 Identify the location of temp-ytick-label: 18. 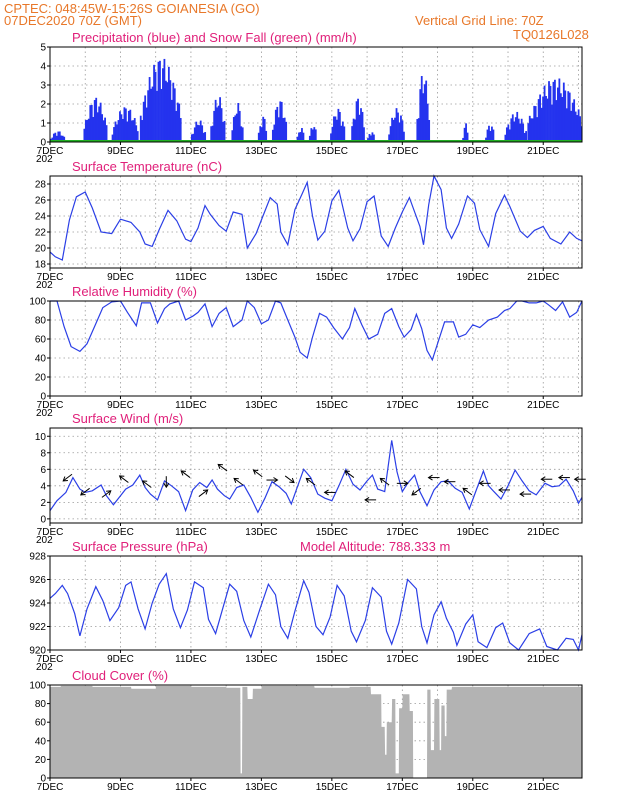
(41, 265).